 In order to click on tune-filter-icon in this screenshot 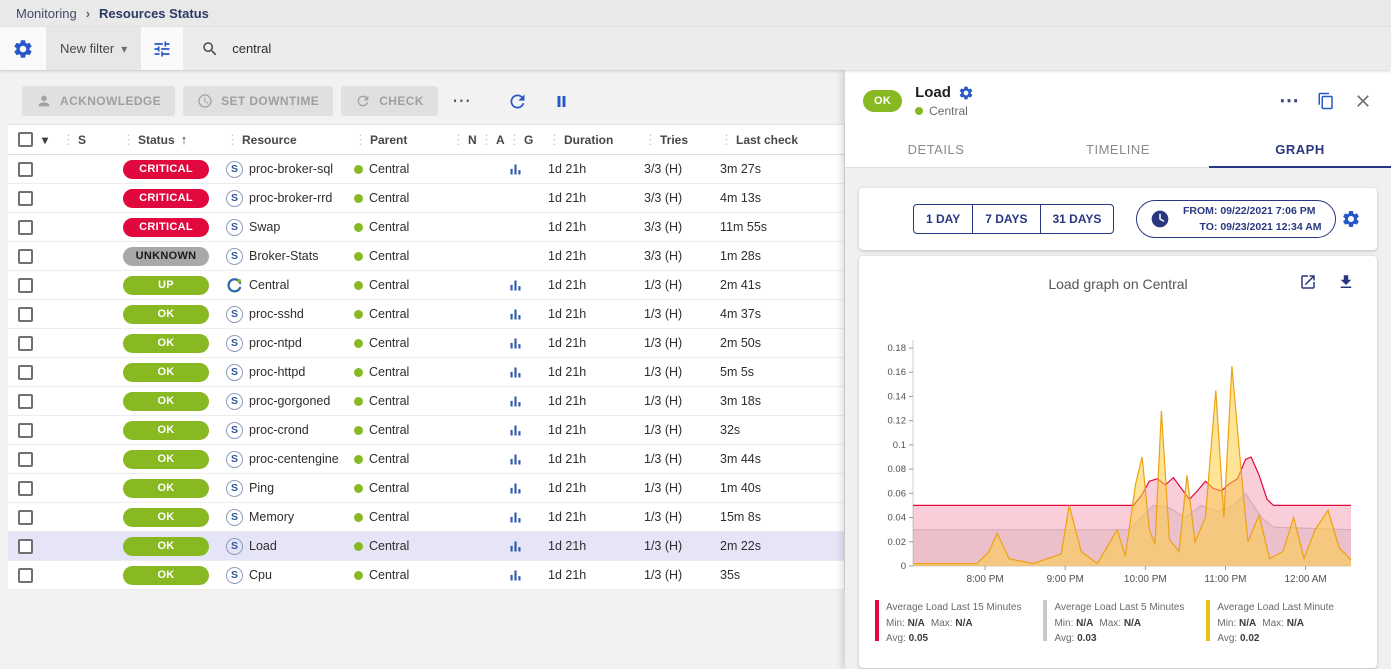, I will do `click(162, 49)`.